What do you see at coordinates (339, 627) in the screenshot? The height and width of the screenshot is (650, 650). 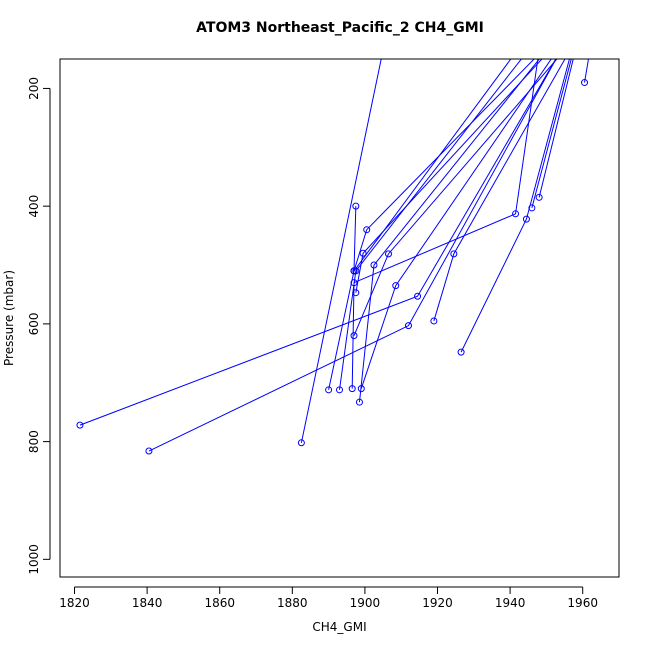 I see `x-axis-title: CH4_GMI` at bounding box center [339, 627].